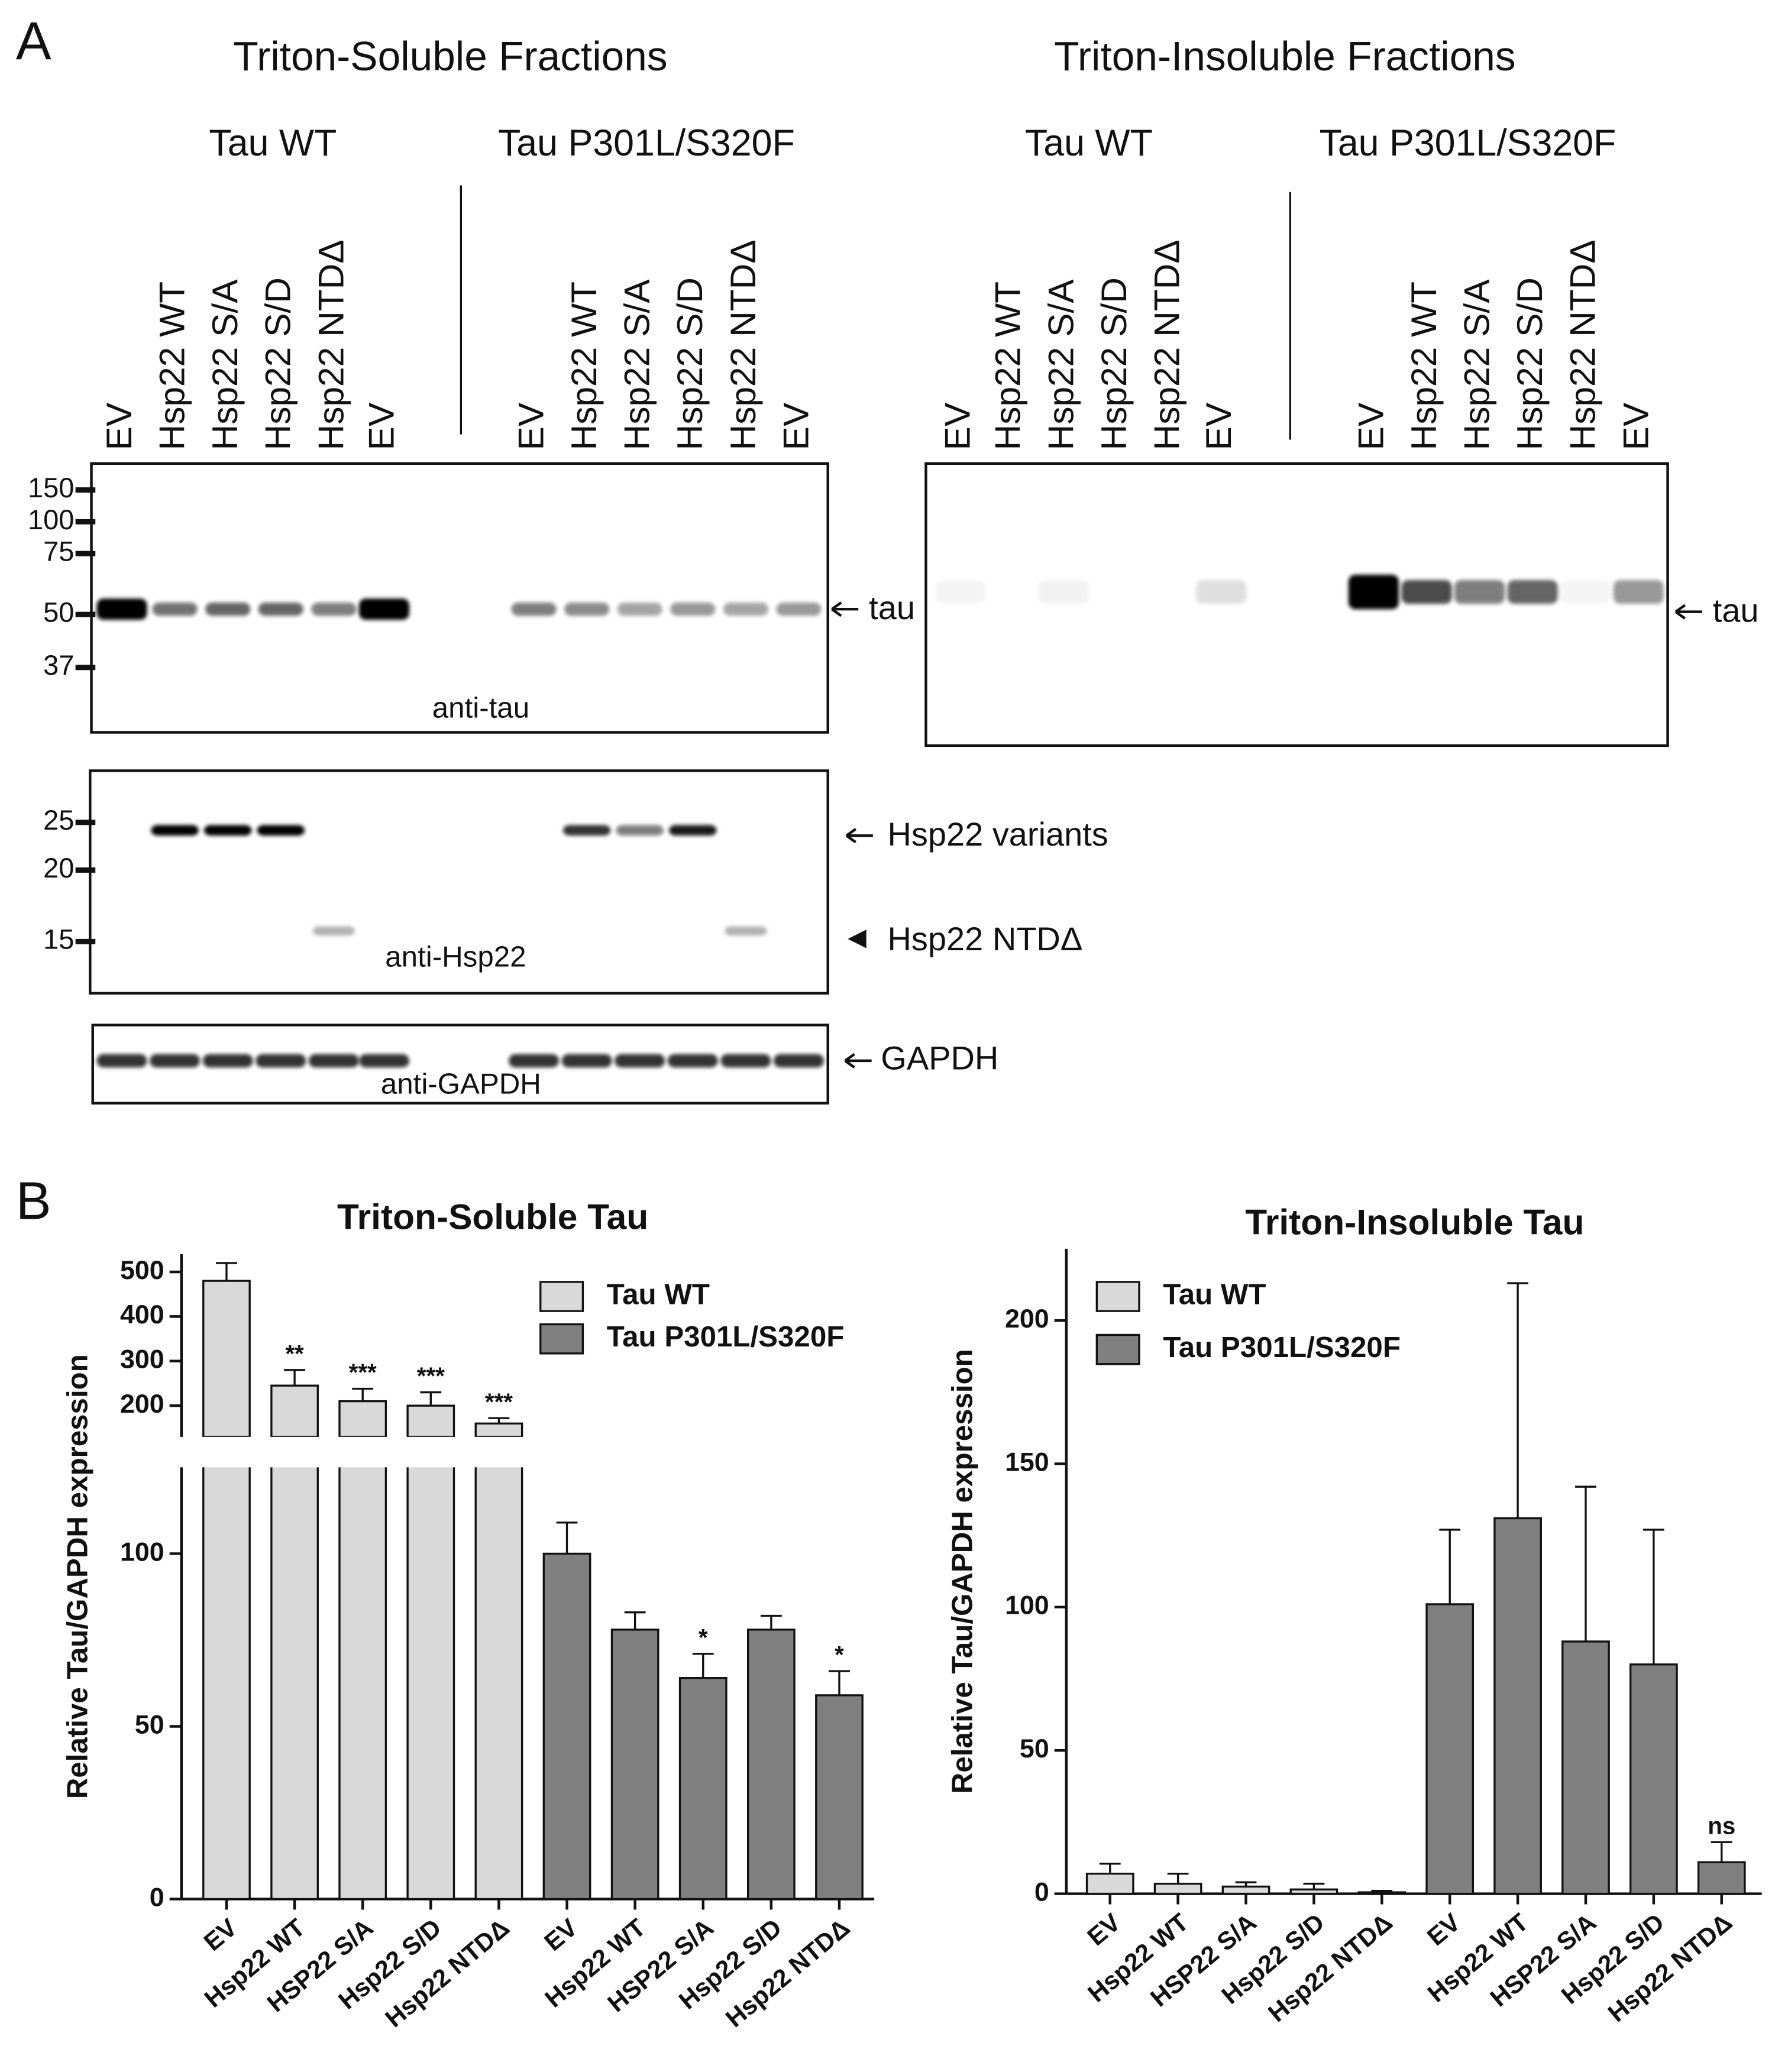 The image size is (1775, 2072). I want to click on mw-marker: 150, so click(51, 487).